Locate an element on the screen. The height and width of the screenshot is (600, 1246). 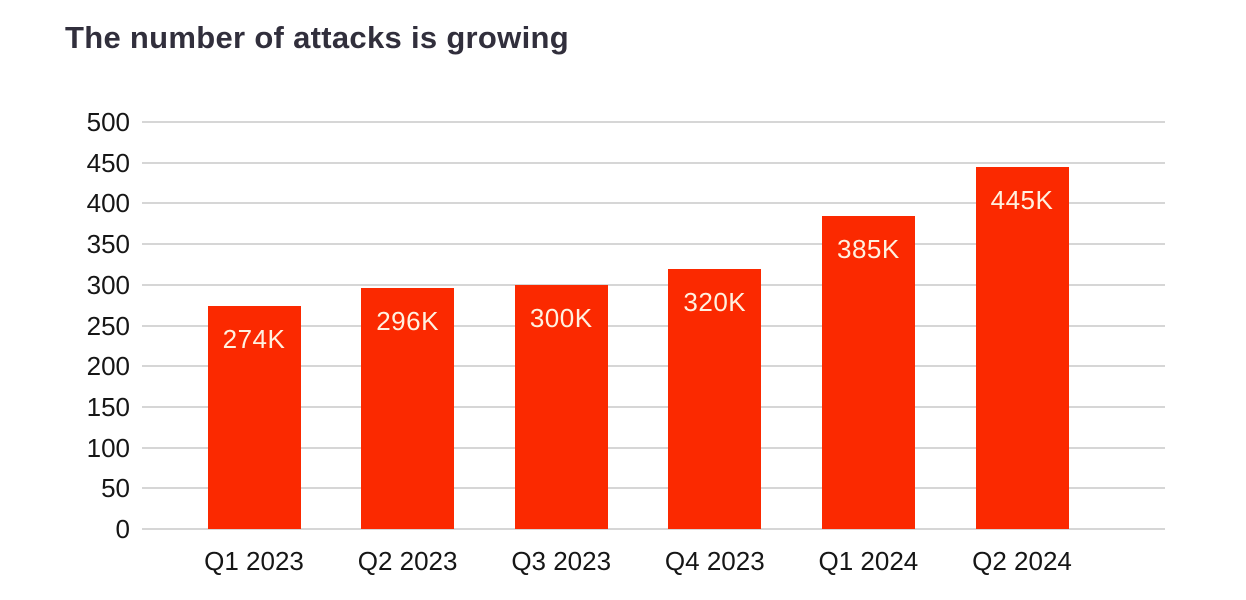
bar-value-label: 445K is located at coordinates (1022, 199).